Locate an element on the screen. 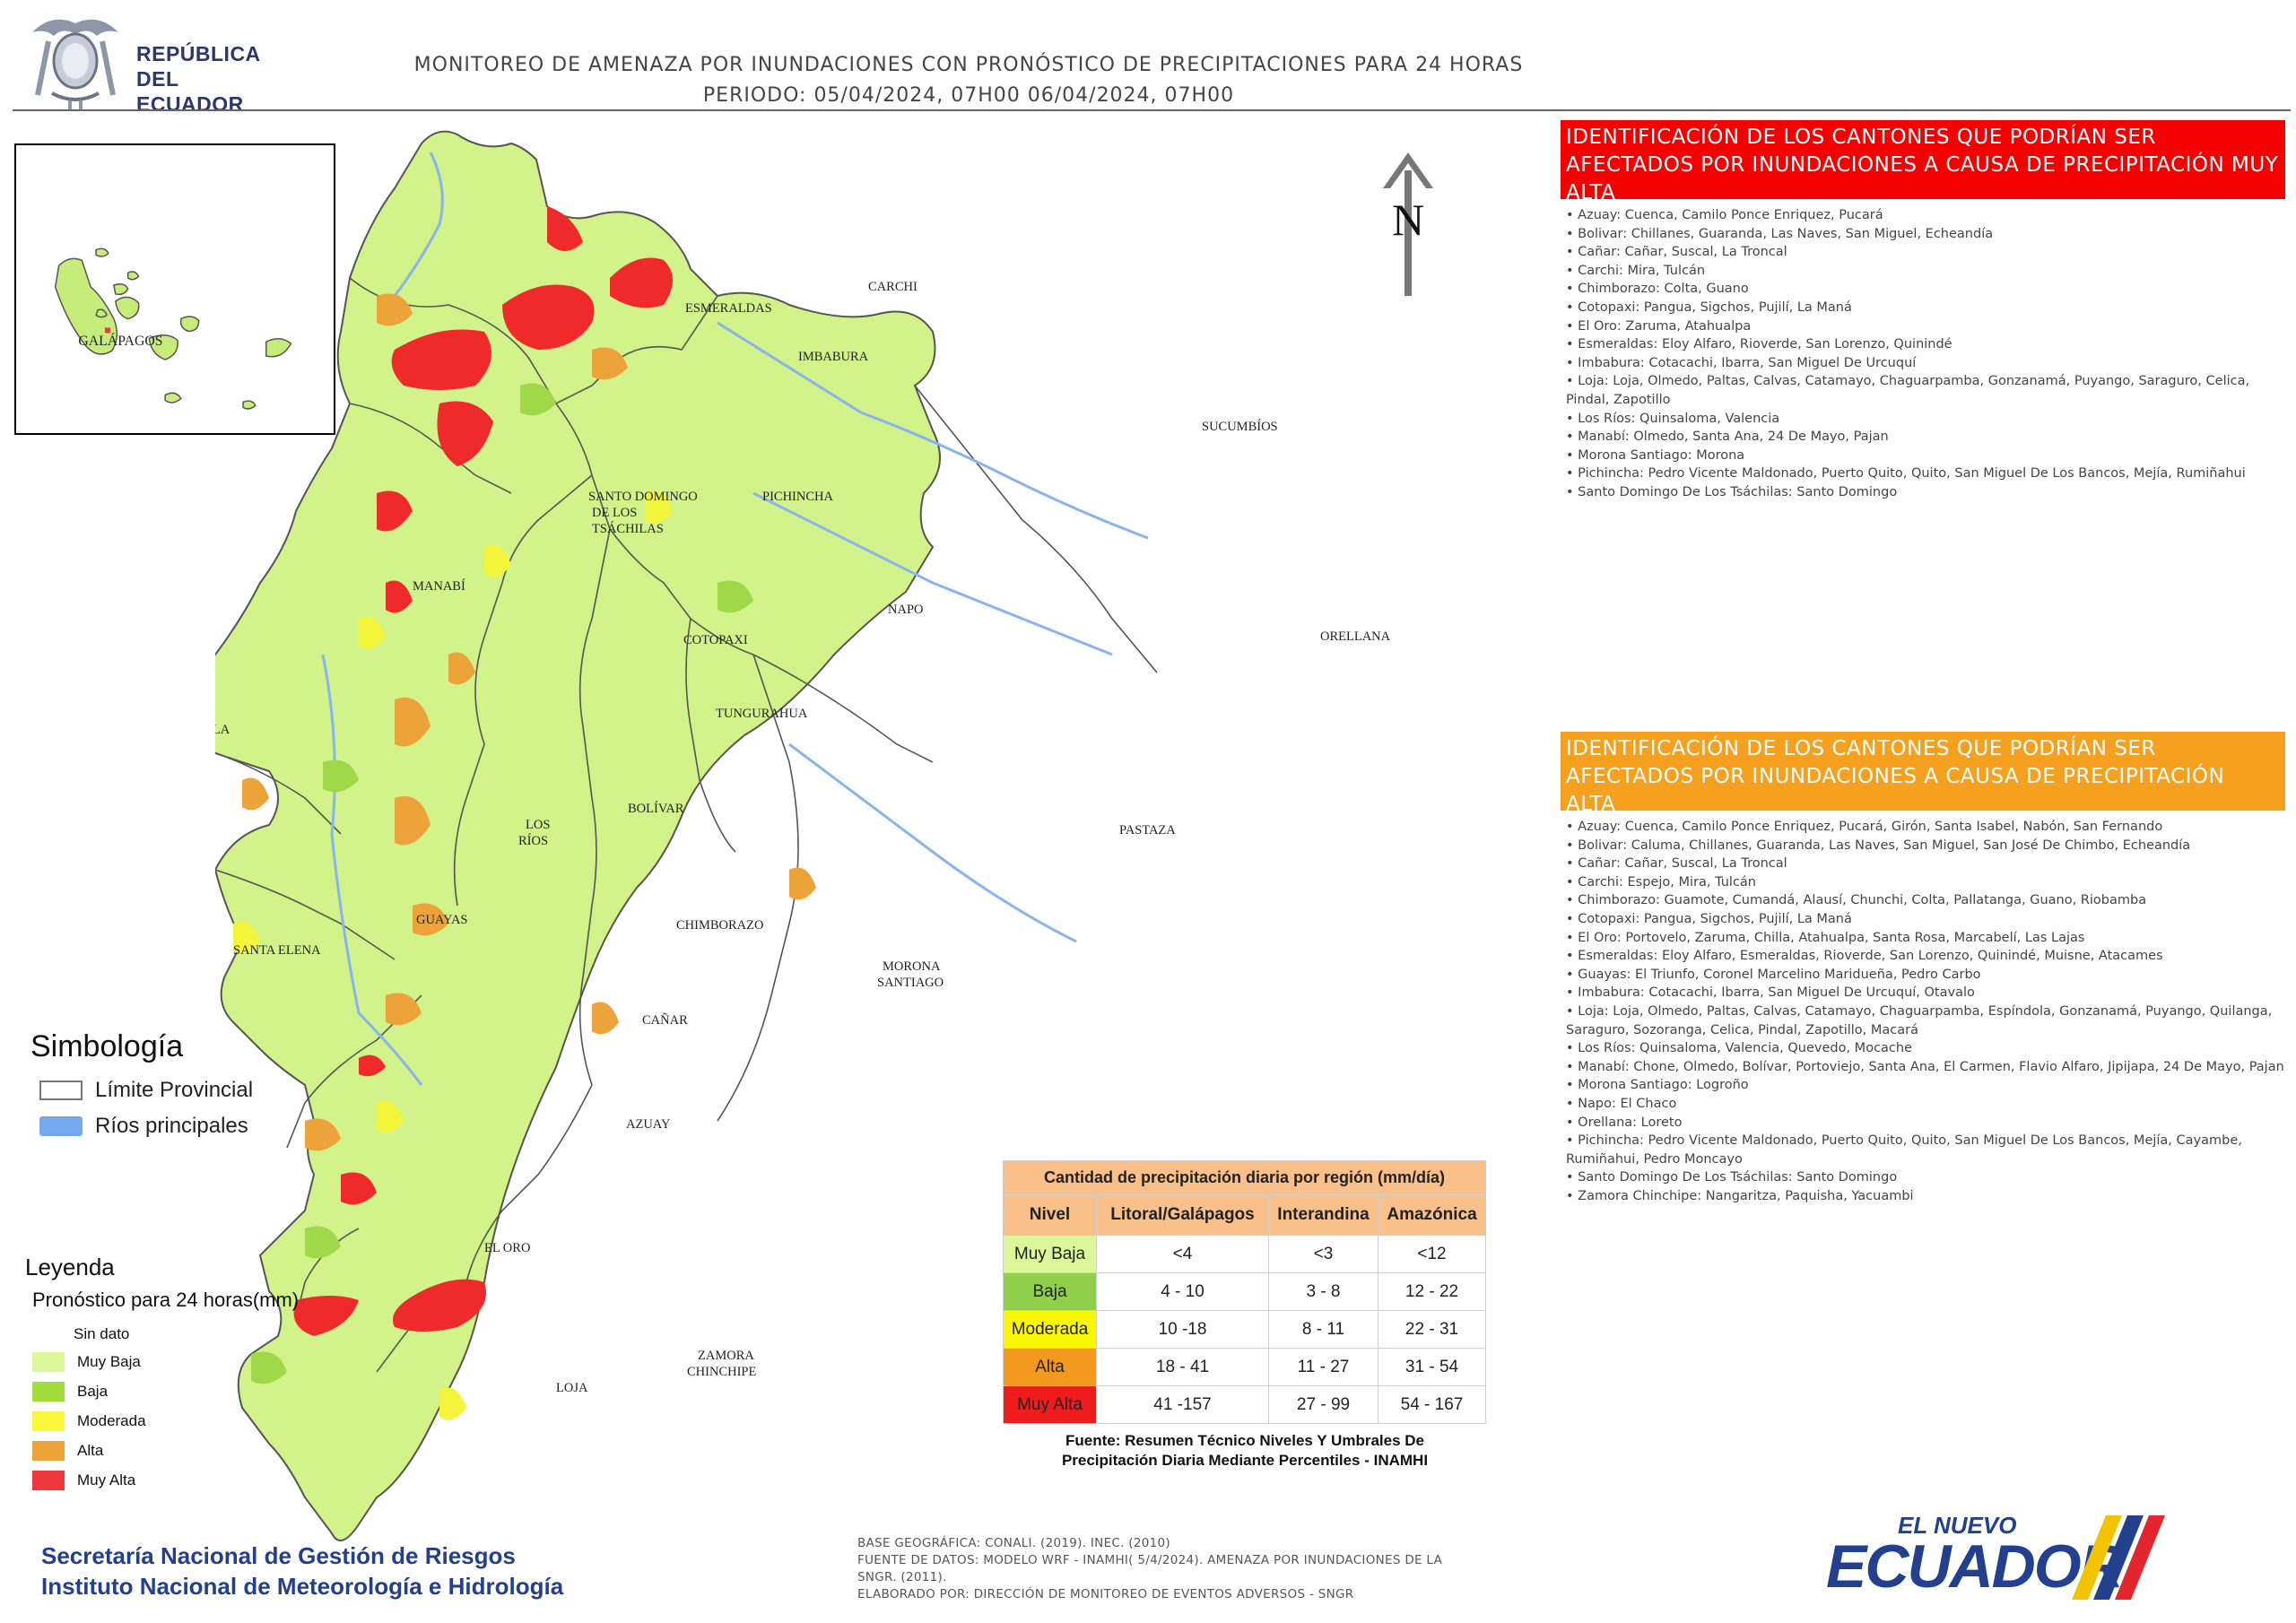 This screenshot has height=1623, width=2296. north-arrow-icon: N is located at coordinates (1408, 224).